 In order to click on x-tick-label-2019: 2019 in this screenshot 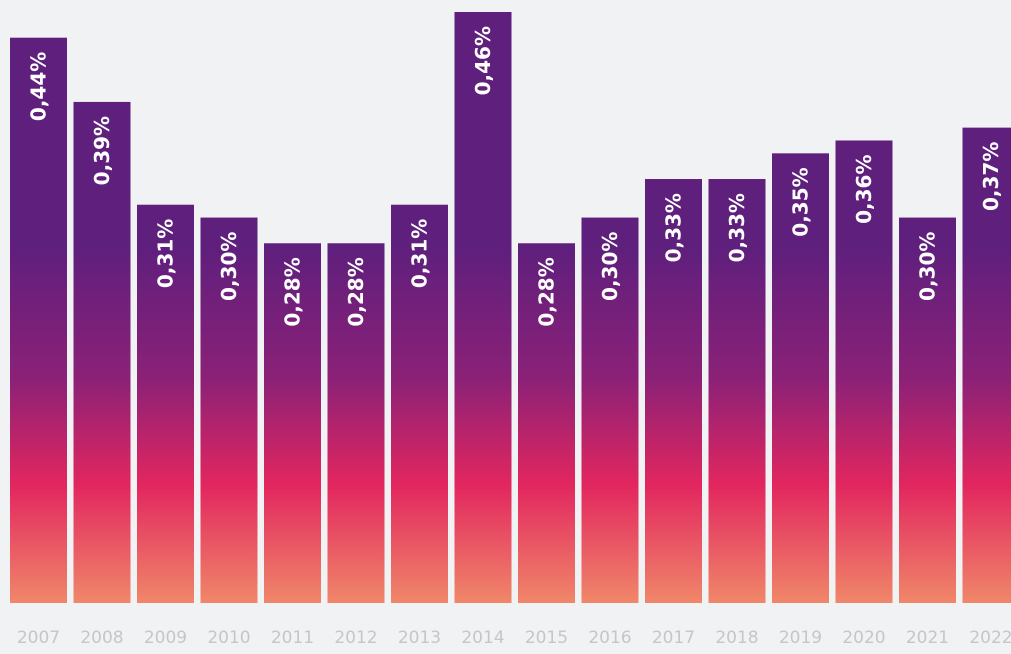, I will do `click(800, 638)`.